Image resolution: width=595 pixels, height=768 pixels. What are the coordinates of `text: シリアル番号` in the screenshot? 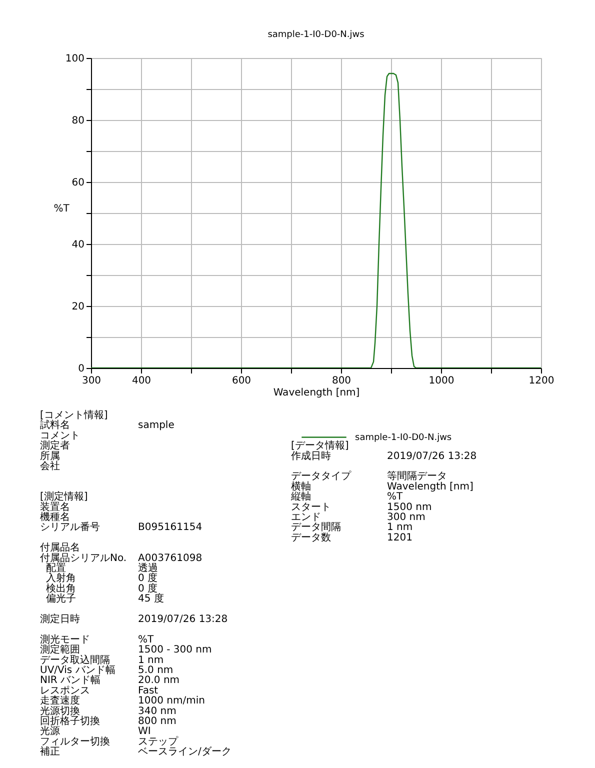 It's located at (70, 527).